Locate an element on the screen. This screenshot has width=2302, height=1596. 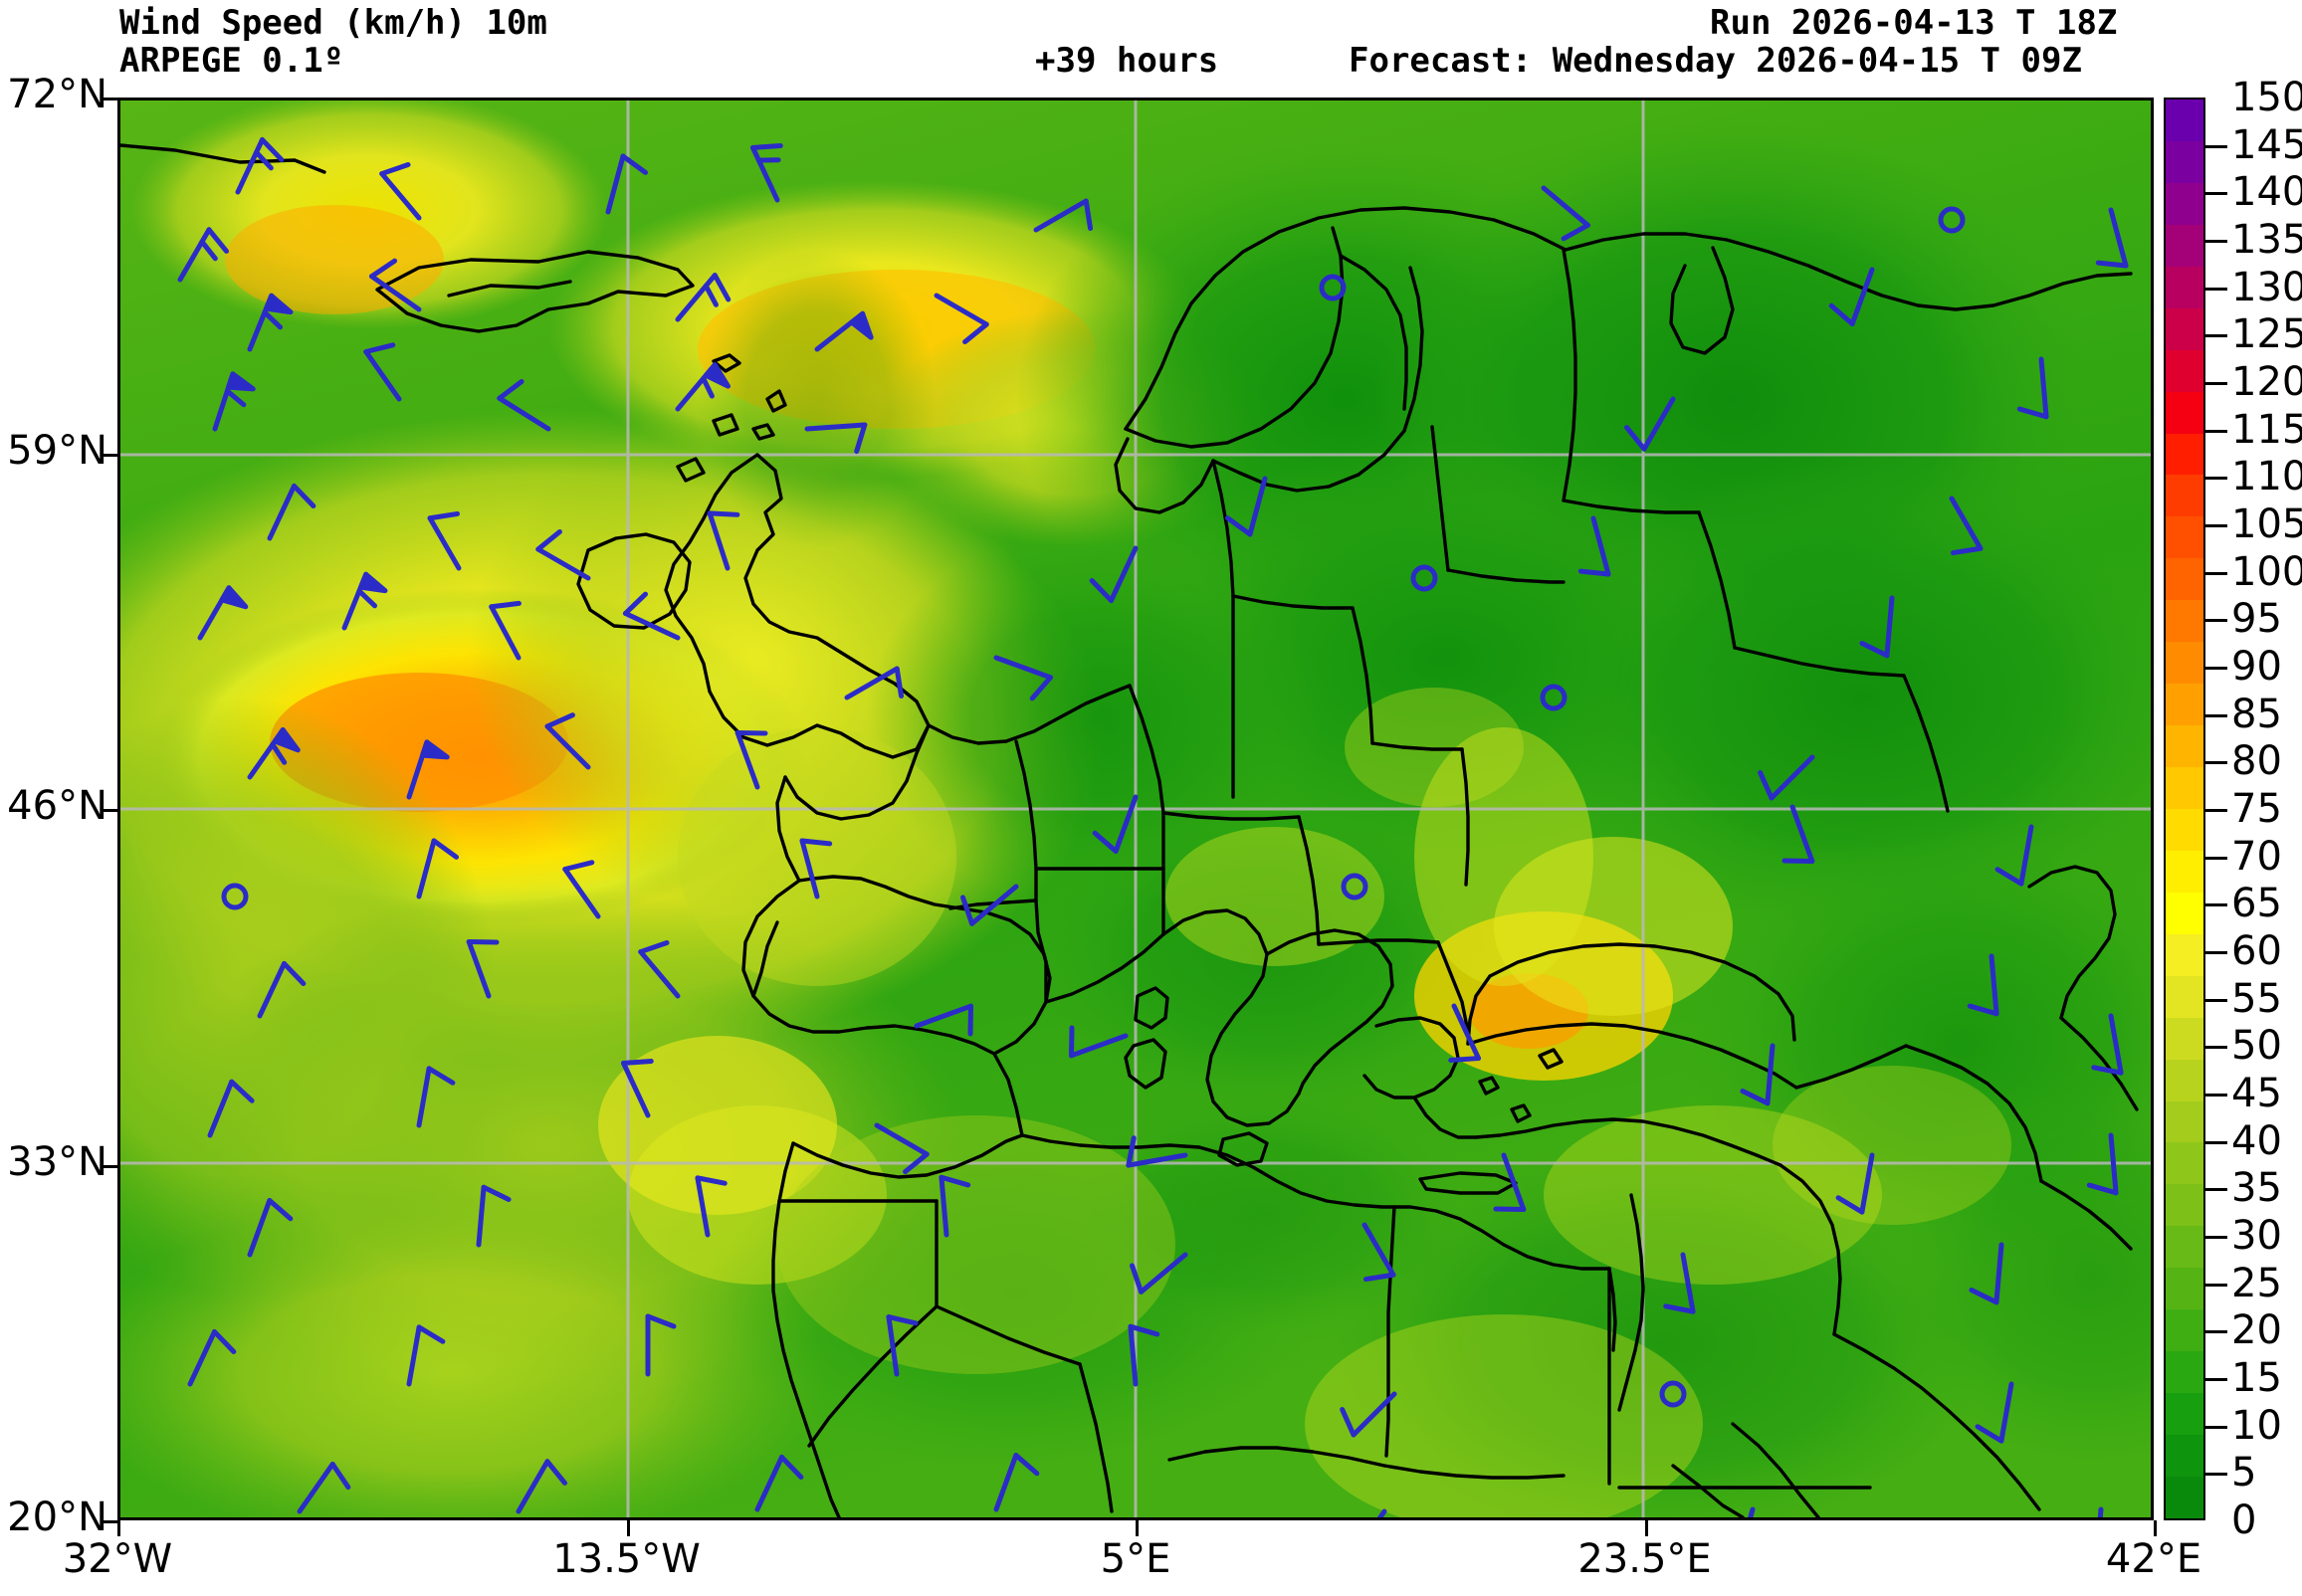
colorbar-tick-label: 25 is located at coordinates (2256, 1283).